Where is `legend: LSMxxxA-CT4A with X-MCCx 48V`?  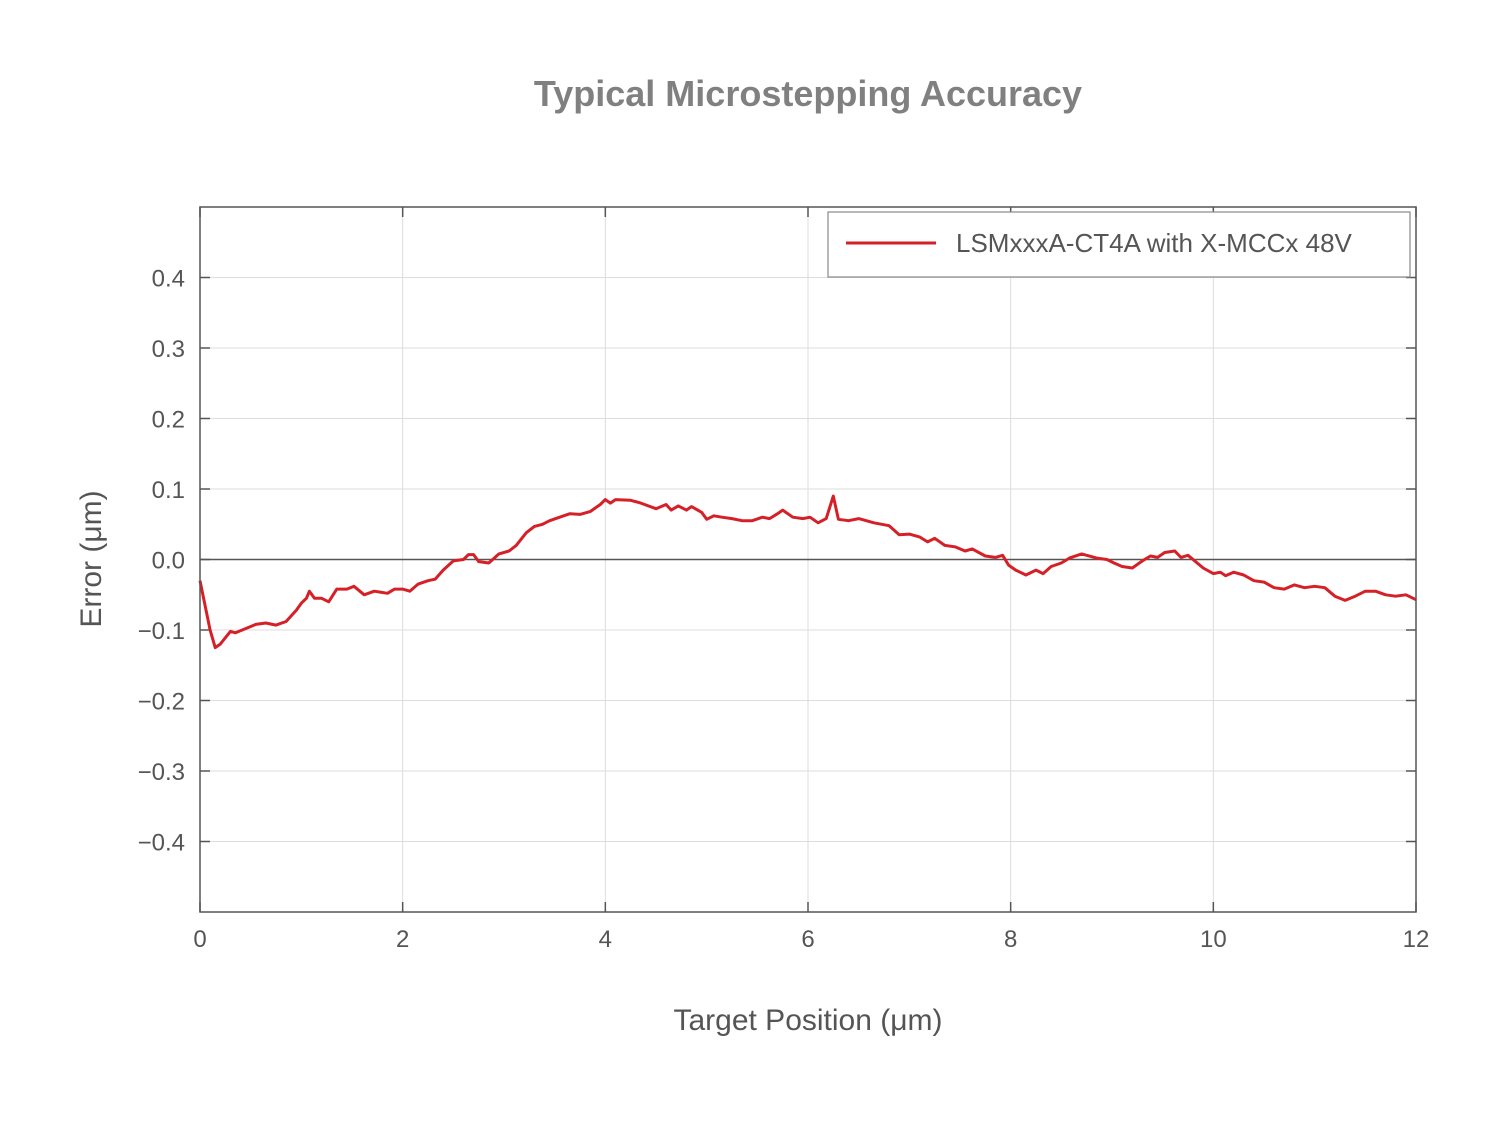 legend: LSMxxxA-CT4A with X-MCCx 48V is located at coordinates (1119, 244).